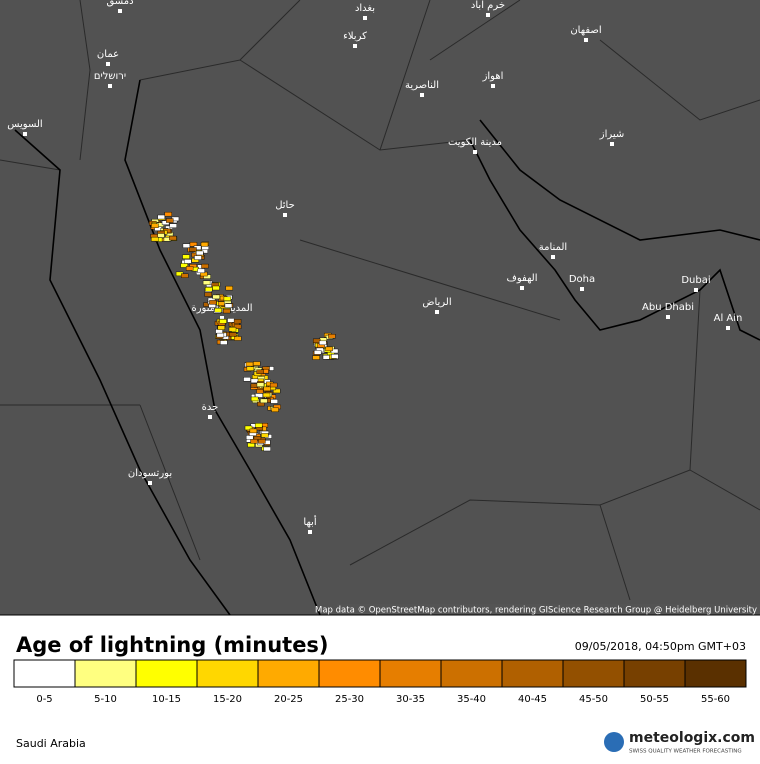 Image resolution: width=760 pixels, height=764 pixels. What do you see at coordinates (553, 247) in the screenshot?
I see `city-label: المنامة` at bounding box center [553, 247].